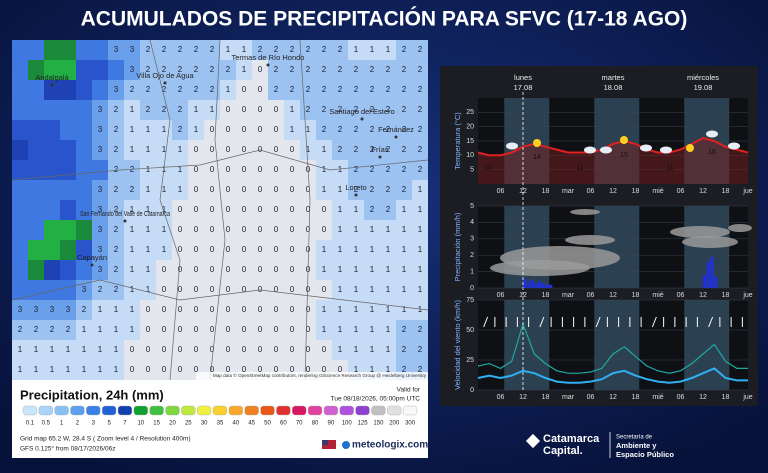 The width and height of the screenshot is (768, 473). Describe the element at coordinates (546, 191) in the screenshot. I see `x-tick-label: 18` at that location.